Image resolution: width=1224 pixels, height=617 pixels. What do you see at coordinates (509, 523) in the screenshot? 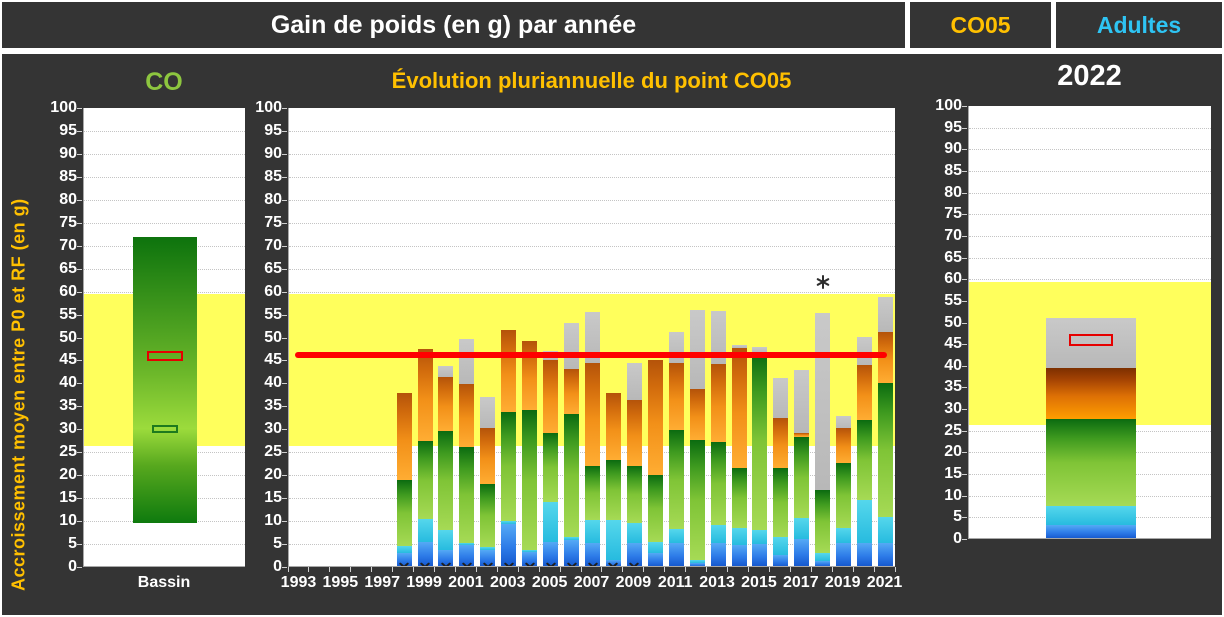
I see `bar-segment-cyan-2003` at bounding box center [509, 523].